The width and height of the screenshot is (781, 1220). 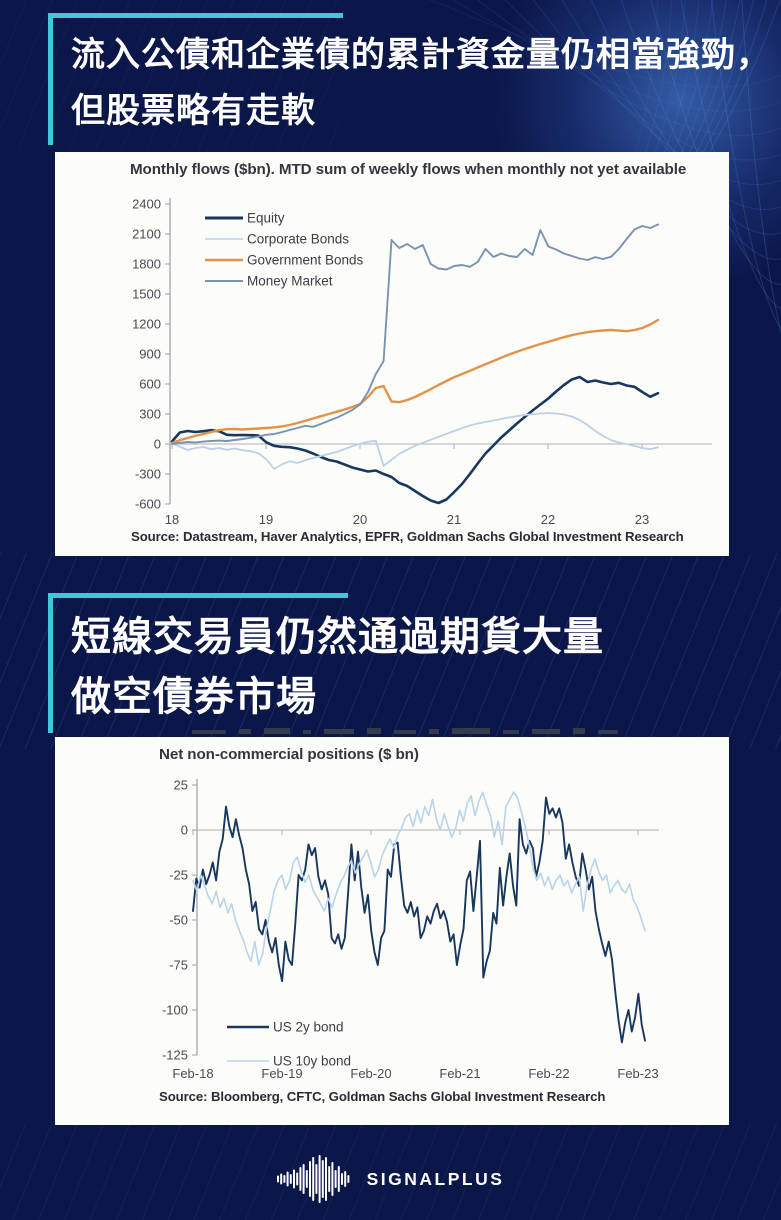 I want to click on cropped-text-remnant, so click(x=405, y=730).